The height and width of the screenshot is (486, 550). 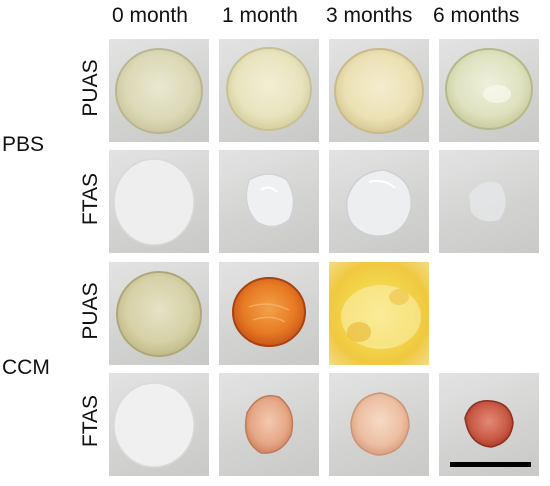 I want to click on tile-ccm-puas-3-months, so click(x=379, y=313).